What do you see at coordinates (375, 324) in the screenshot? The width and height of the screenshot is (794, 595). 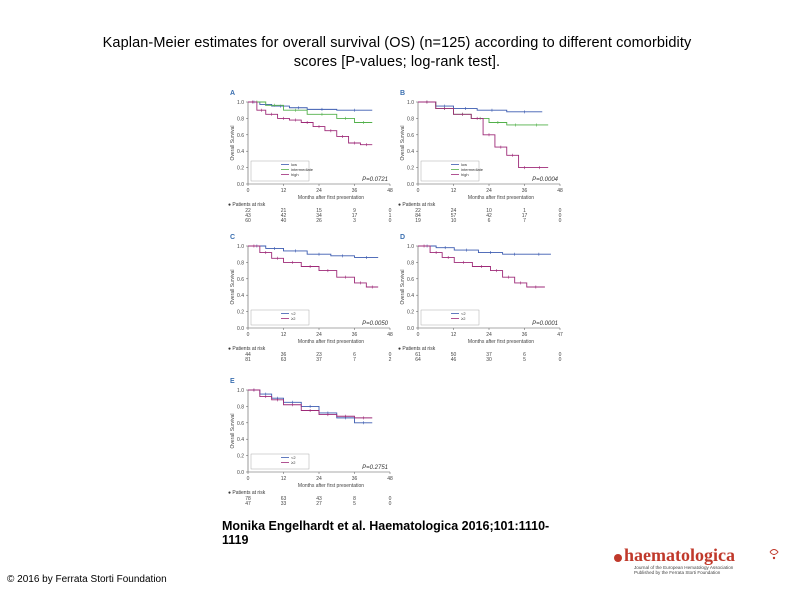 I see `p-value: P=0.0050` at bounding box center [375, 324].